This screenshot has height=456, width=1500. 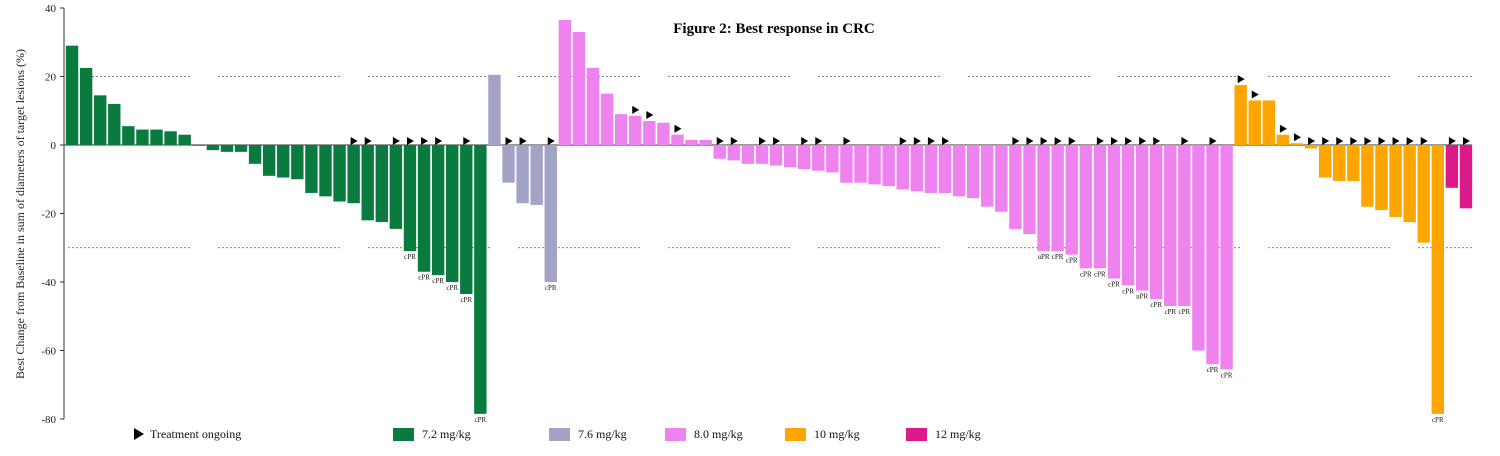 What do you see at coordinates (958, 433) in the screenshot?
I see `legend-label: 12 mg/kg` at bounding box center [958, 433].